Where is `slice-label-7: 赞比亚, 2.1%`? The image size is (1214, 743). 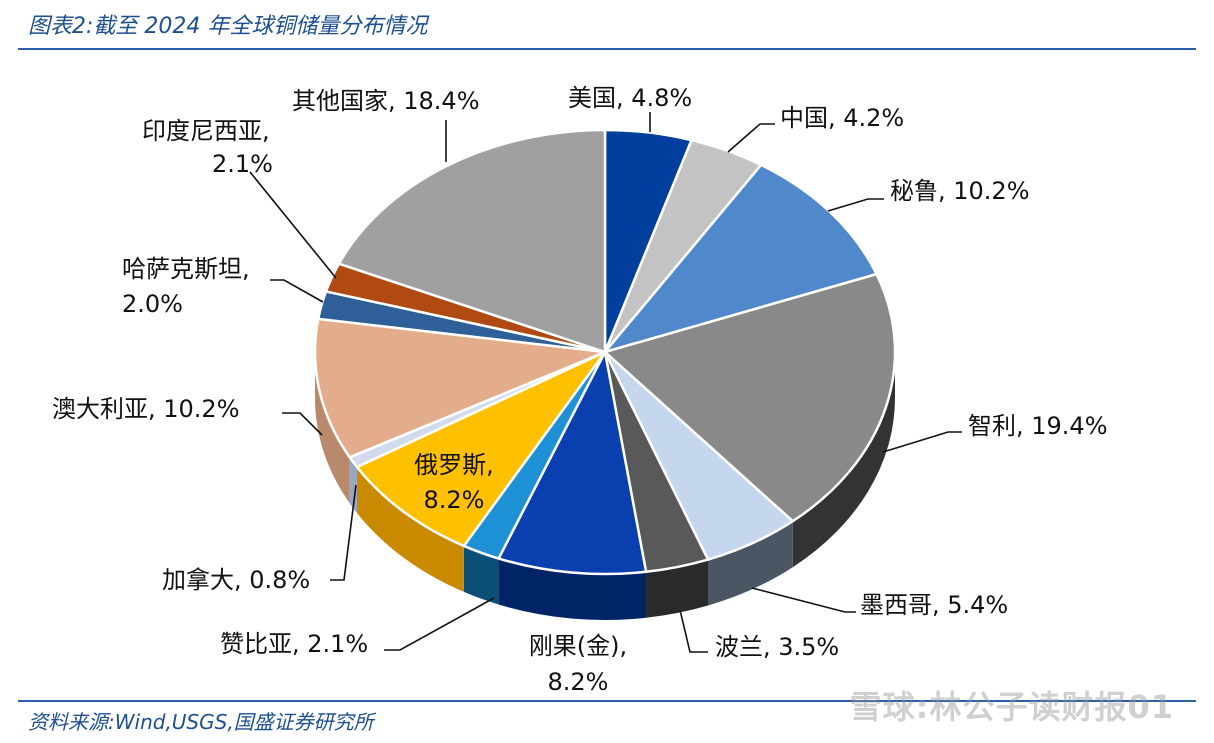
slice-label-7: 赞比亚, 2.1% is located at coordinates (294, 644).